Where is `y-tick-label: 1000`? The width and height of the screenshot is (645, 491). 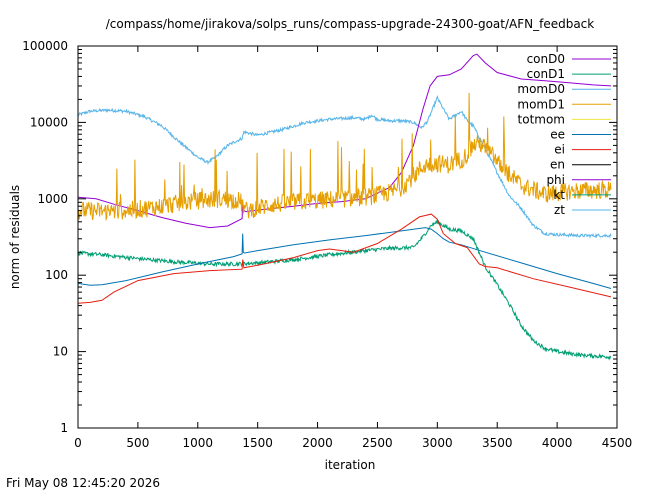
y-tick-label: 1000 is located at coordinates (52, 199).